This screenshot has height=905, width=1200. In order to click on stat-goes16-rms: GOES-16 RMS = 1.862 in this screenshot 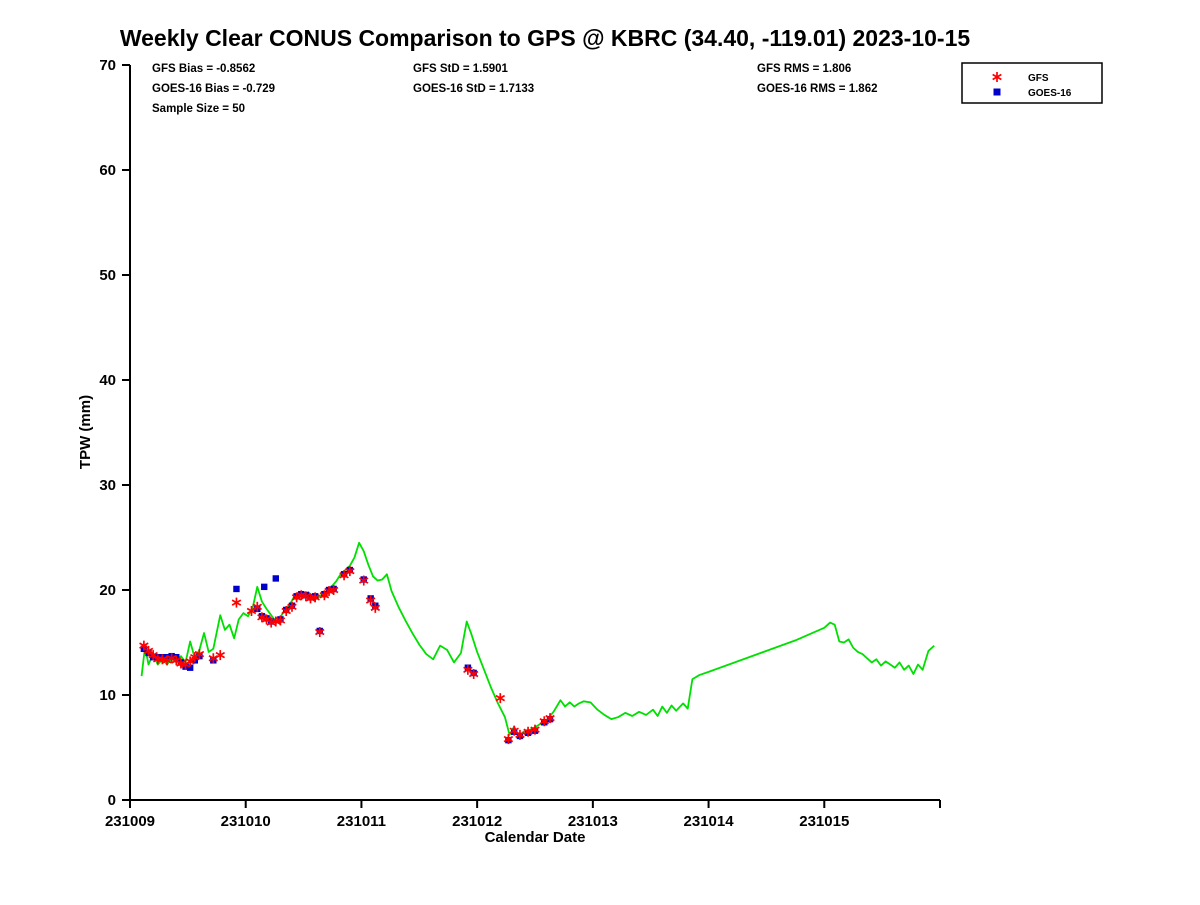, I will do `click(817, 89)`.